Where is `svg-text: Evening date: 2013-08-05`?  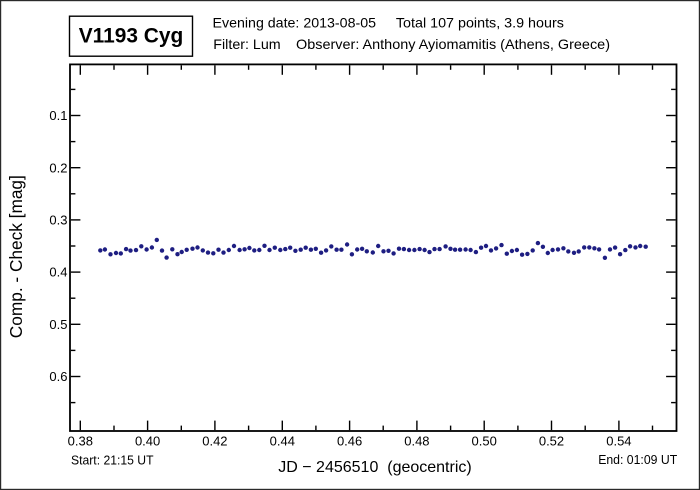
svg-text: Evening date: 2013-08-05 is located at coordinates (295, 23).